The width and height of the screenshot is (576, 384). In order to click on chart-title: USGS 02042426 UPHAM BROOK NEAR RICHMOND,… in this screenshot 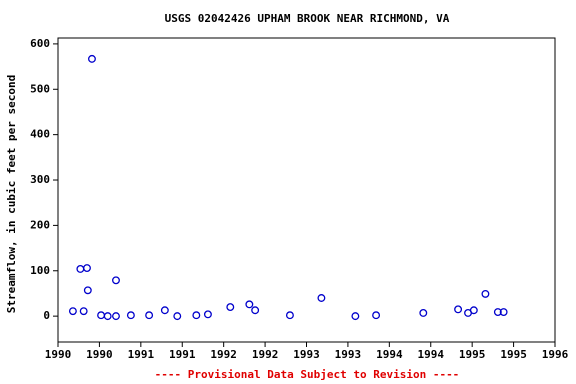, I will do `click(307, 18)`.